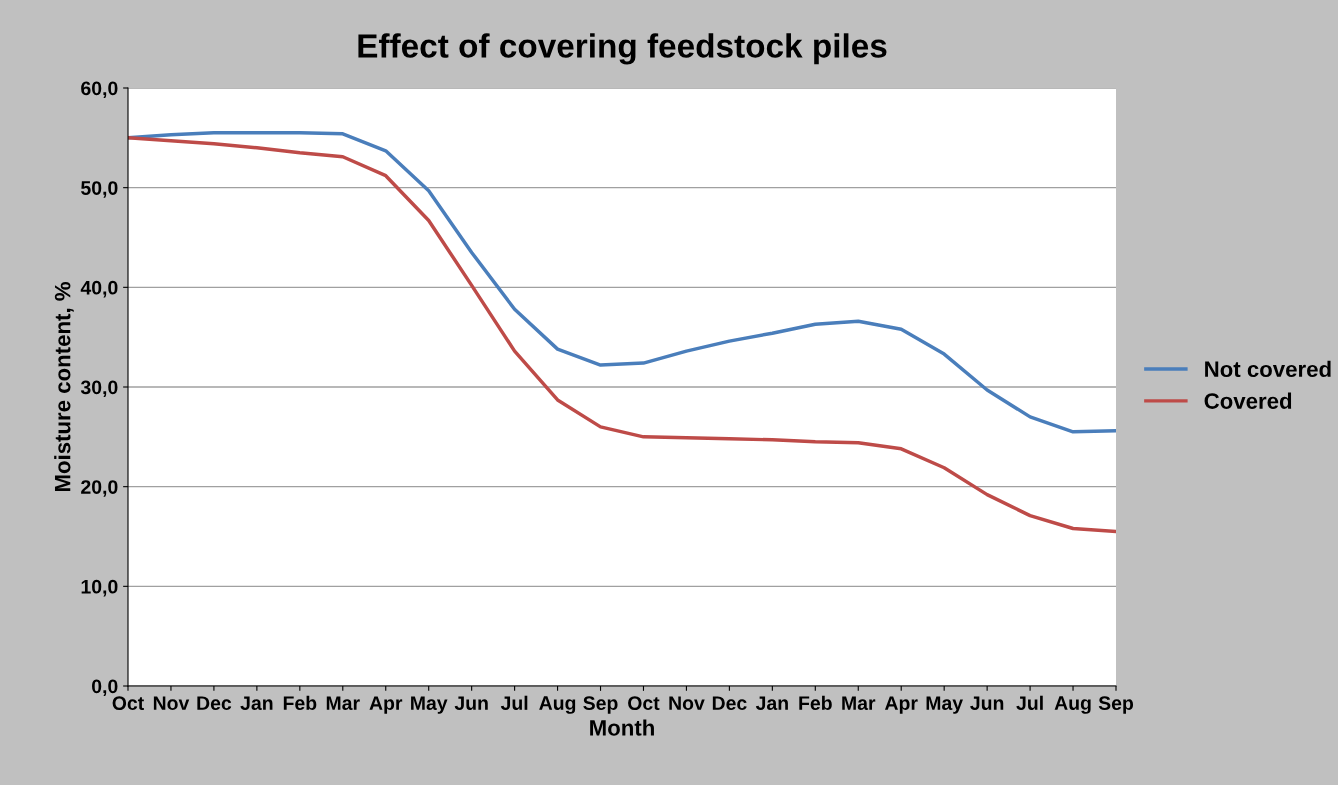  Describe the element at coordinates (105, 688) in the screenshot. I see `y-tick-label: 0,0` at that location.